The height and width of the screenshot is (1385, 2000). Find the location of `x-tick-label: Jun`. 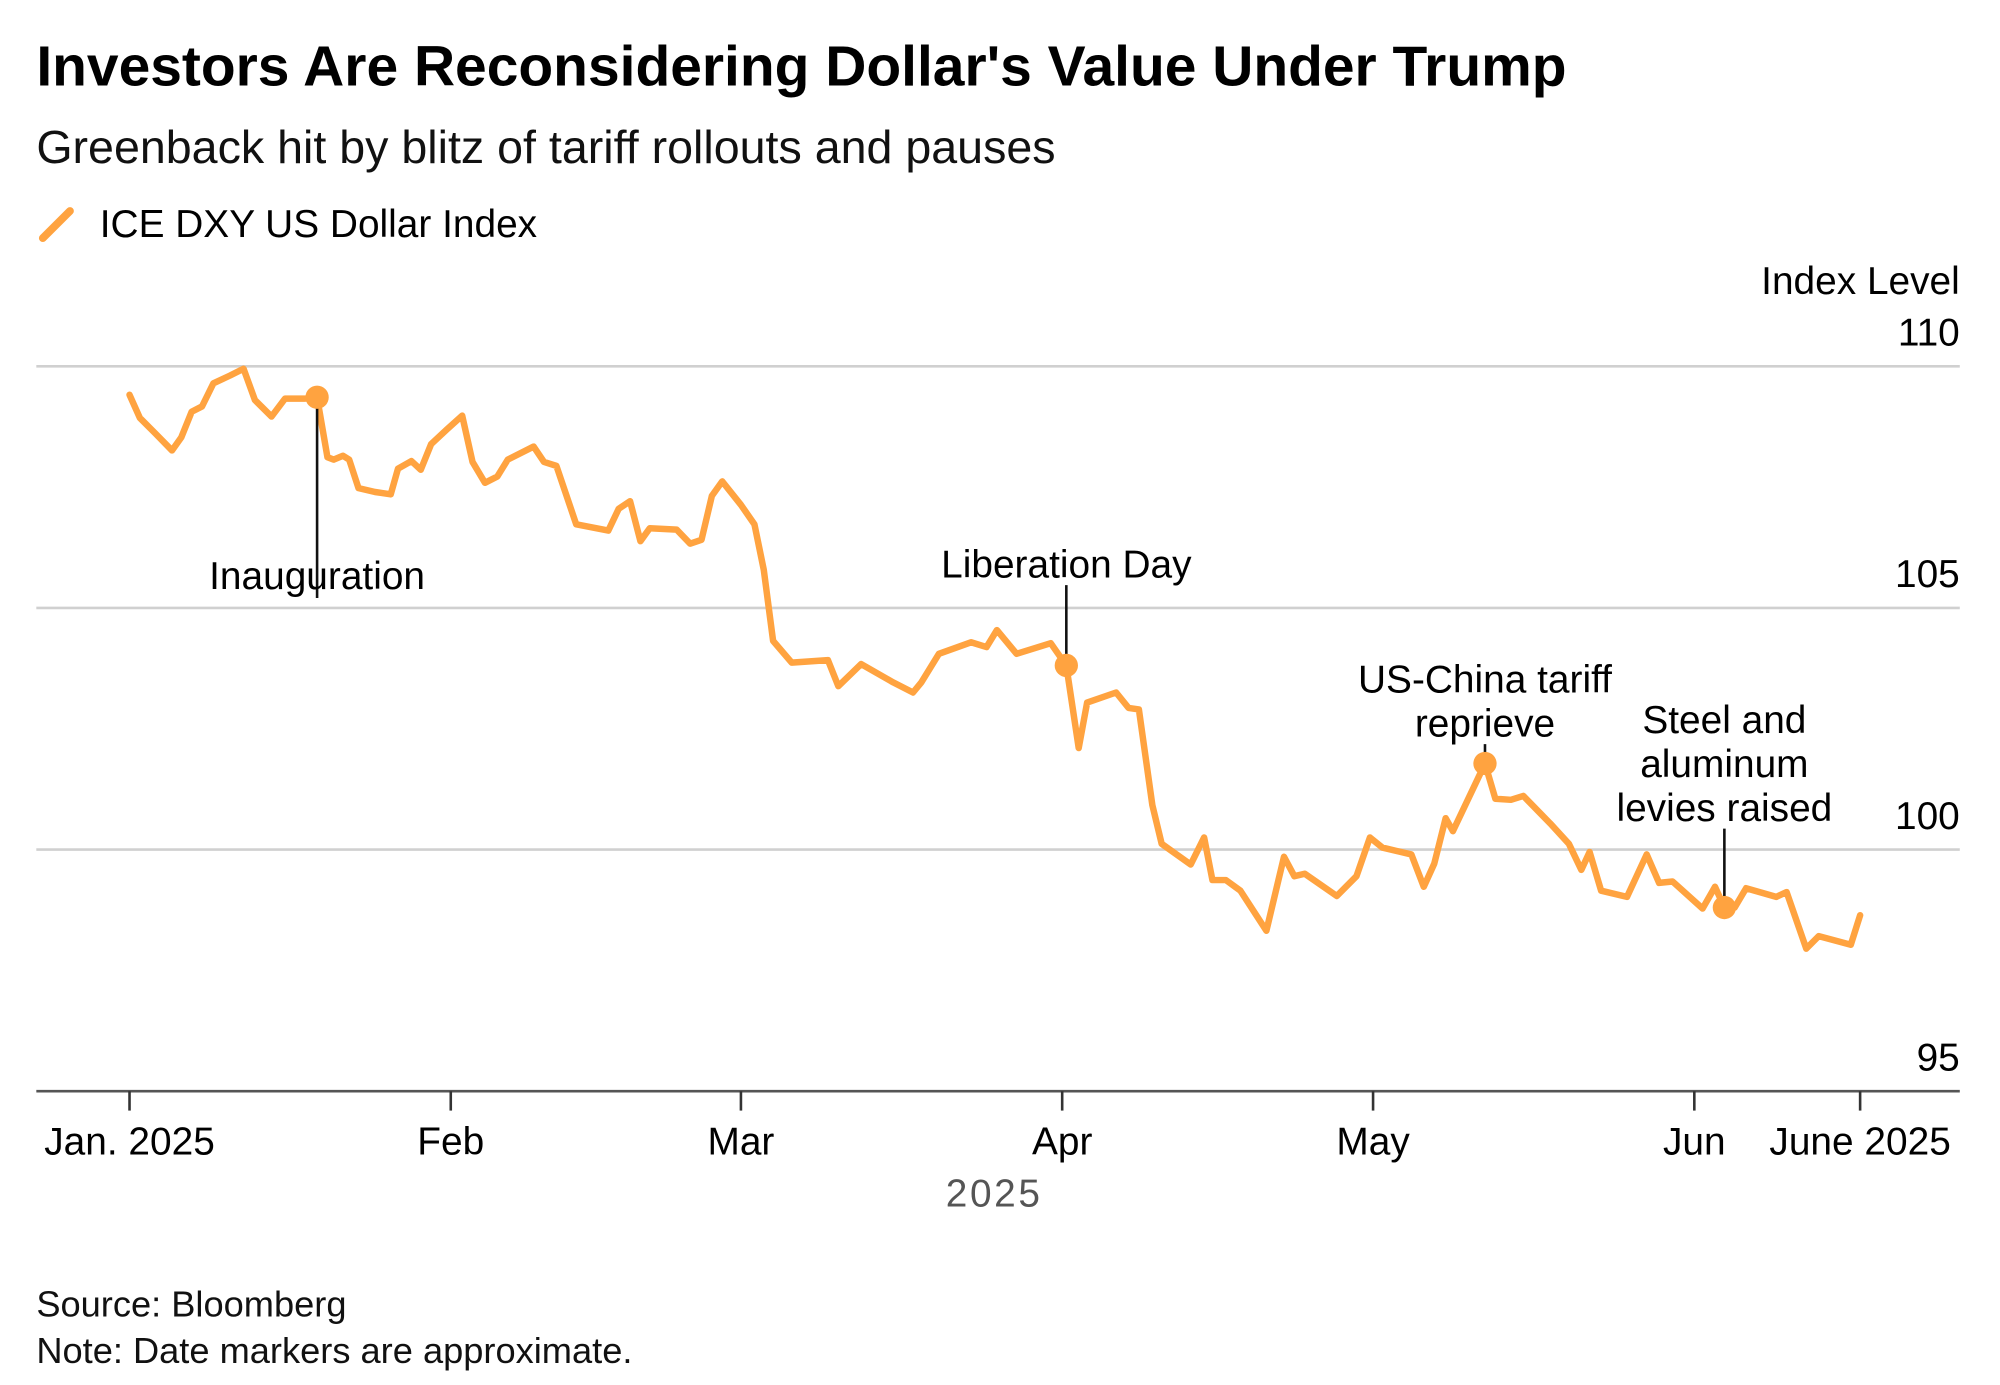

x-tick-label: Jun is located at coordinates (1694, 1142).